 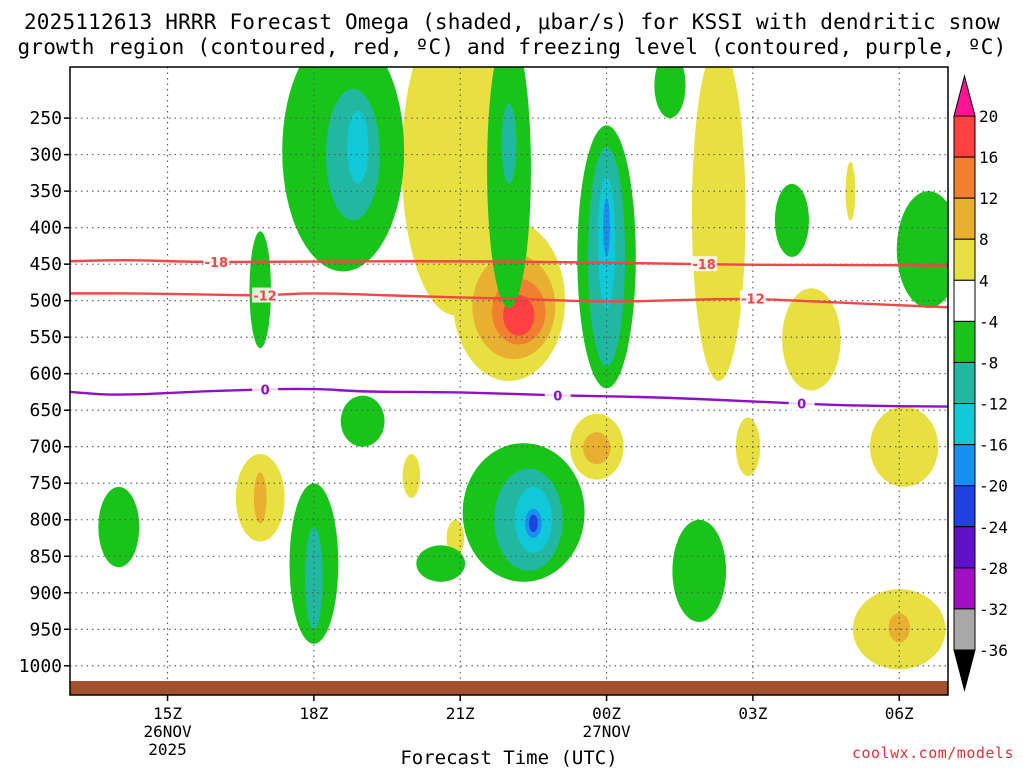 What do you see at coordinates (45, 410) in the screenshot?
I see `y-tick-label-650: 650` at bounding box center [45, 410].